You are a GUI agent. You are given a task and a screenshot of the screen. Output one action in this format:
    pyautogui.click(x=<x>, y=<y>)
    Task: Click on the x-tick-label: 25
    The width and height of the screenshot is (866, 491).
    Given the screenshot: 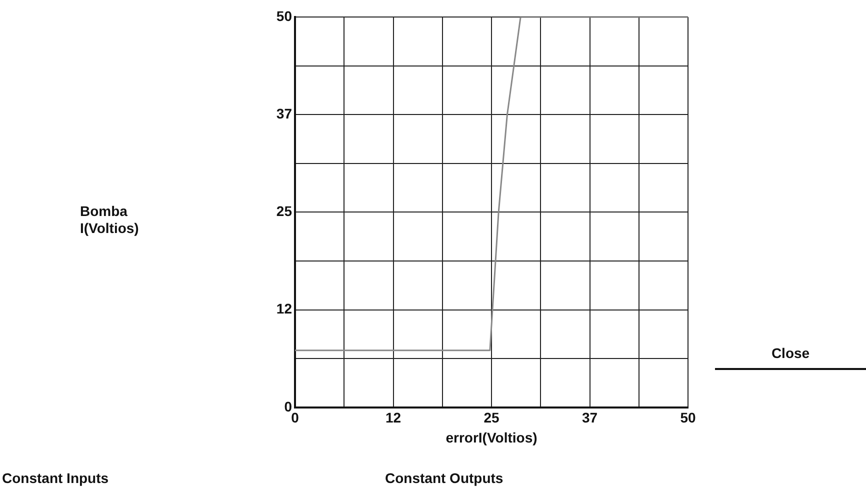 What is the action you would take?
    pyautogui.click(x=492, y=418)
    